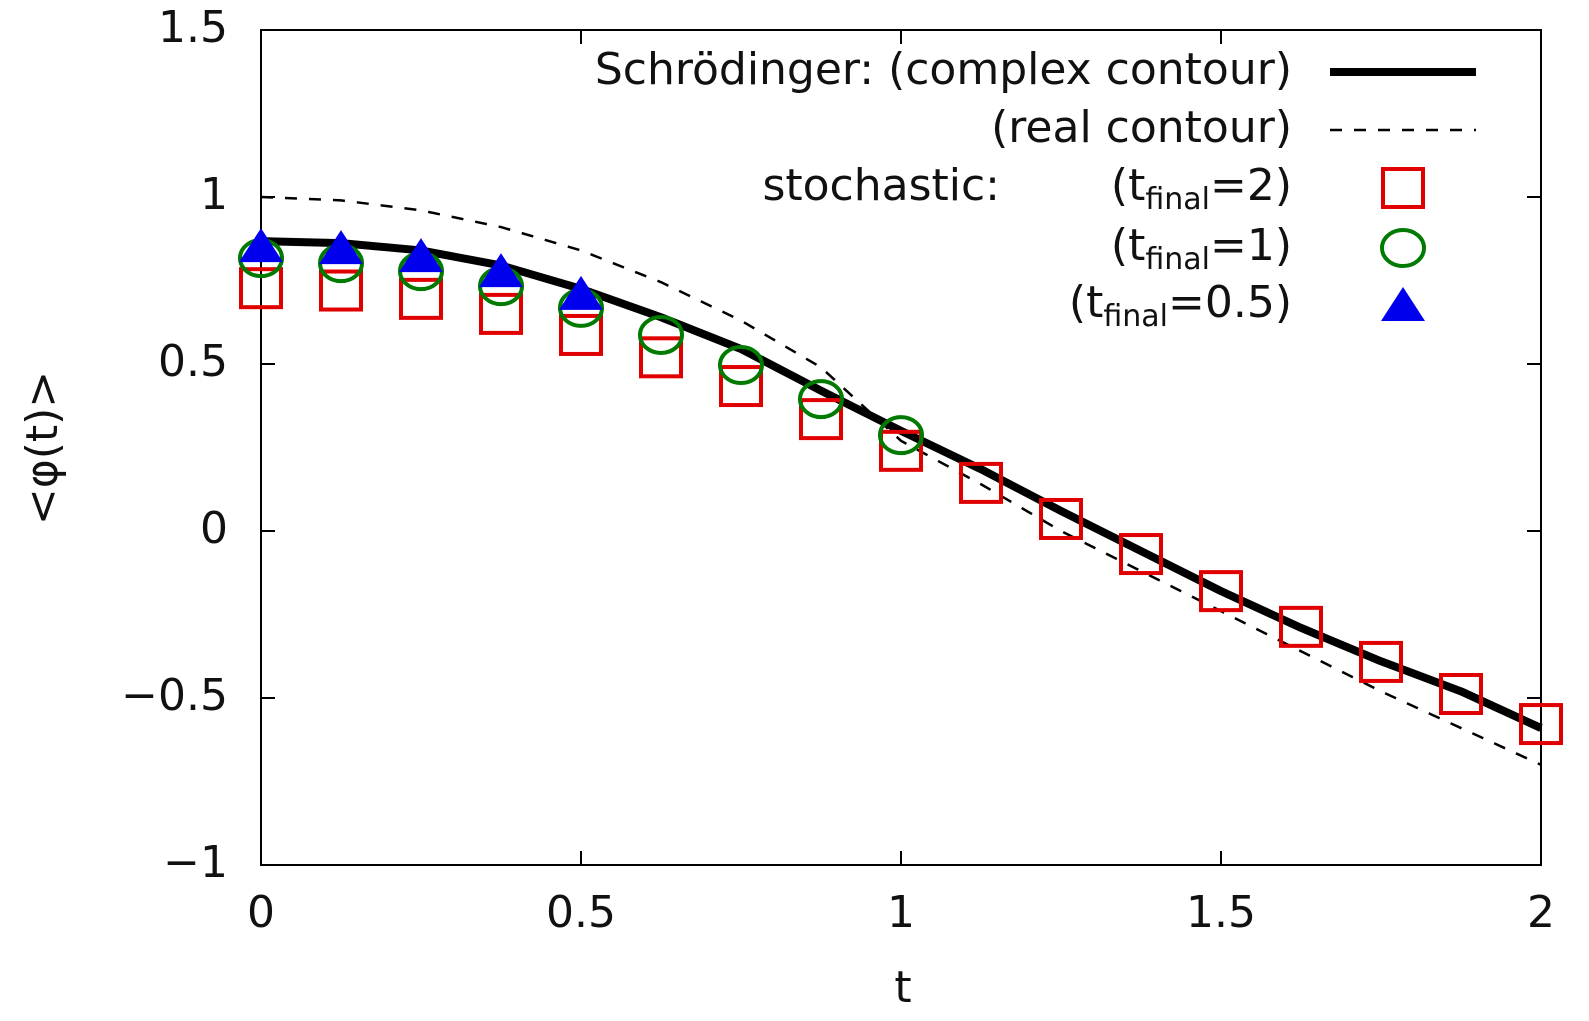  I want to click on legend-label: (real contour), so click(1141, 127).